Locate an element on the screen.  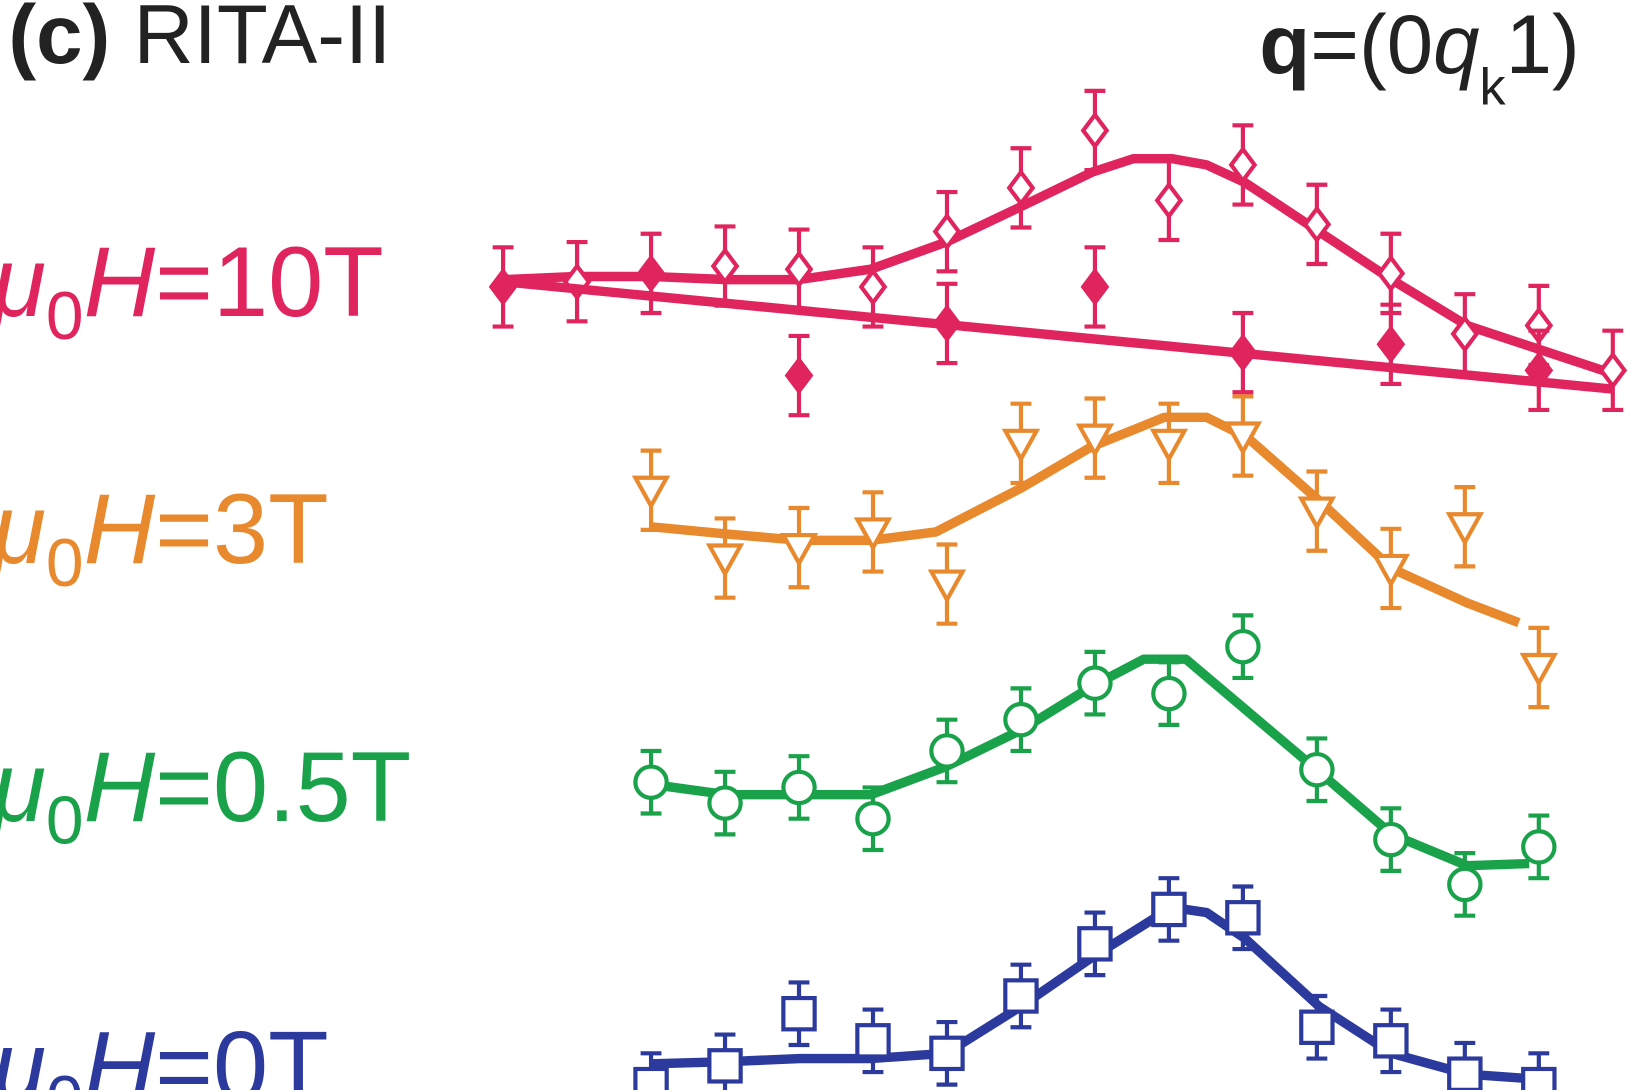
annotation: q=(0qk1) is located at coordinates (1419, 58).